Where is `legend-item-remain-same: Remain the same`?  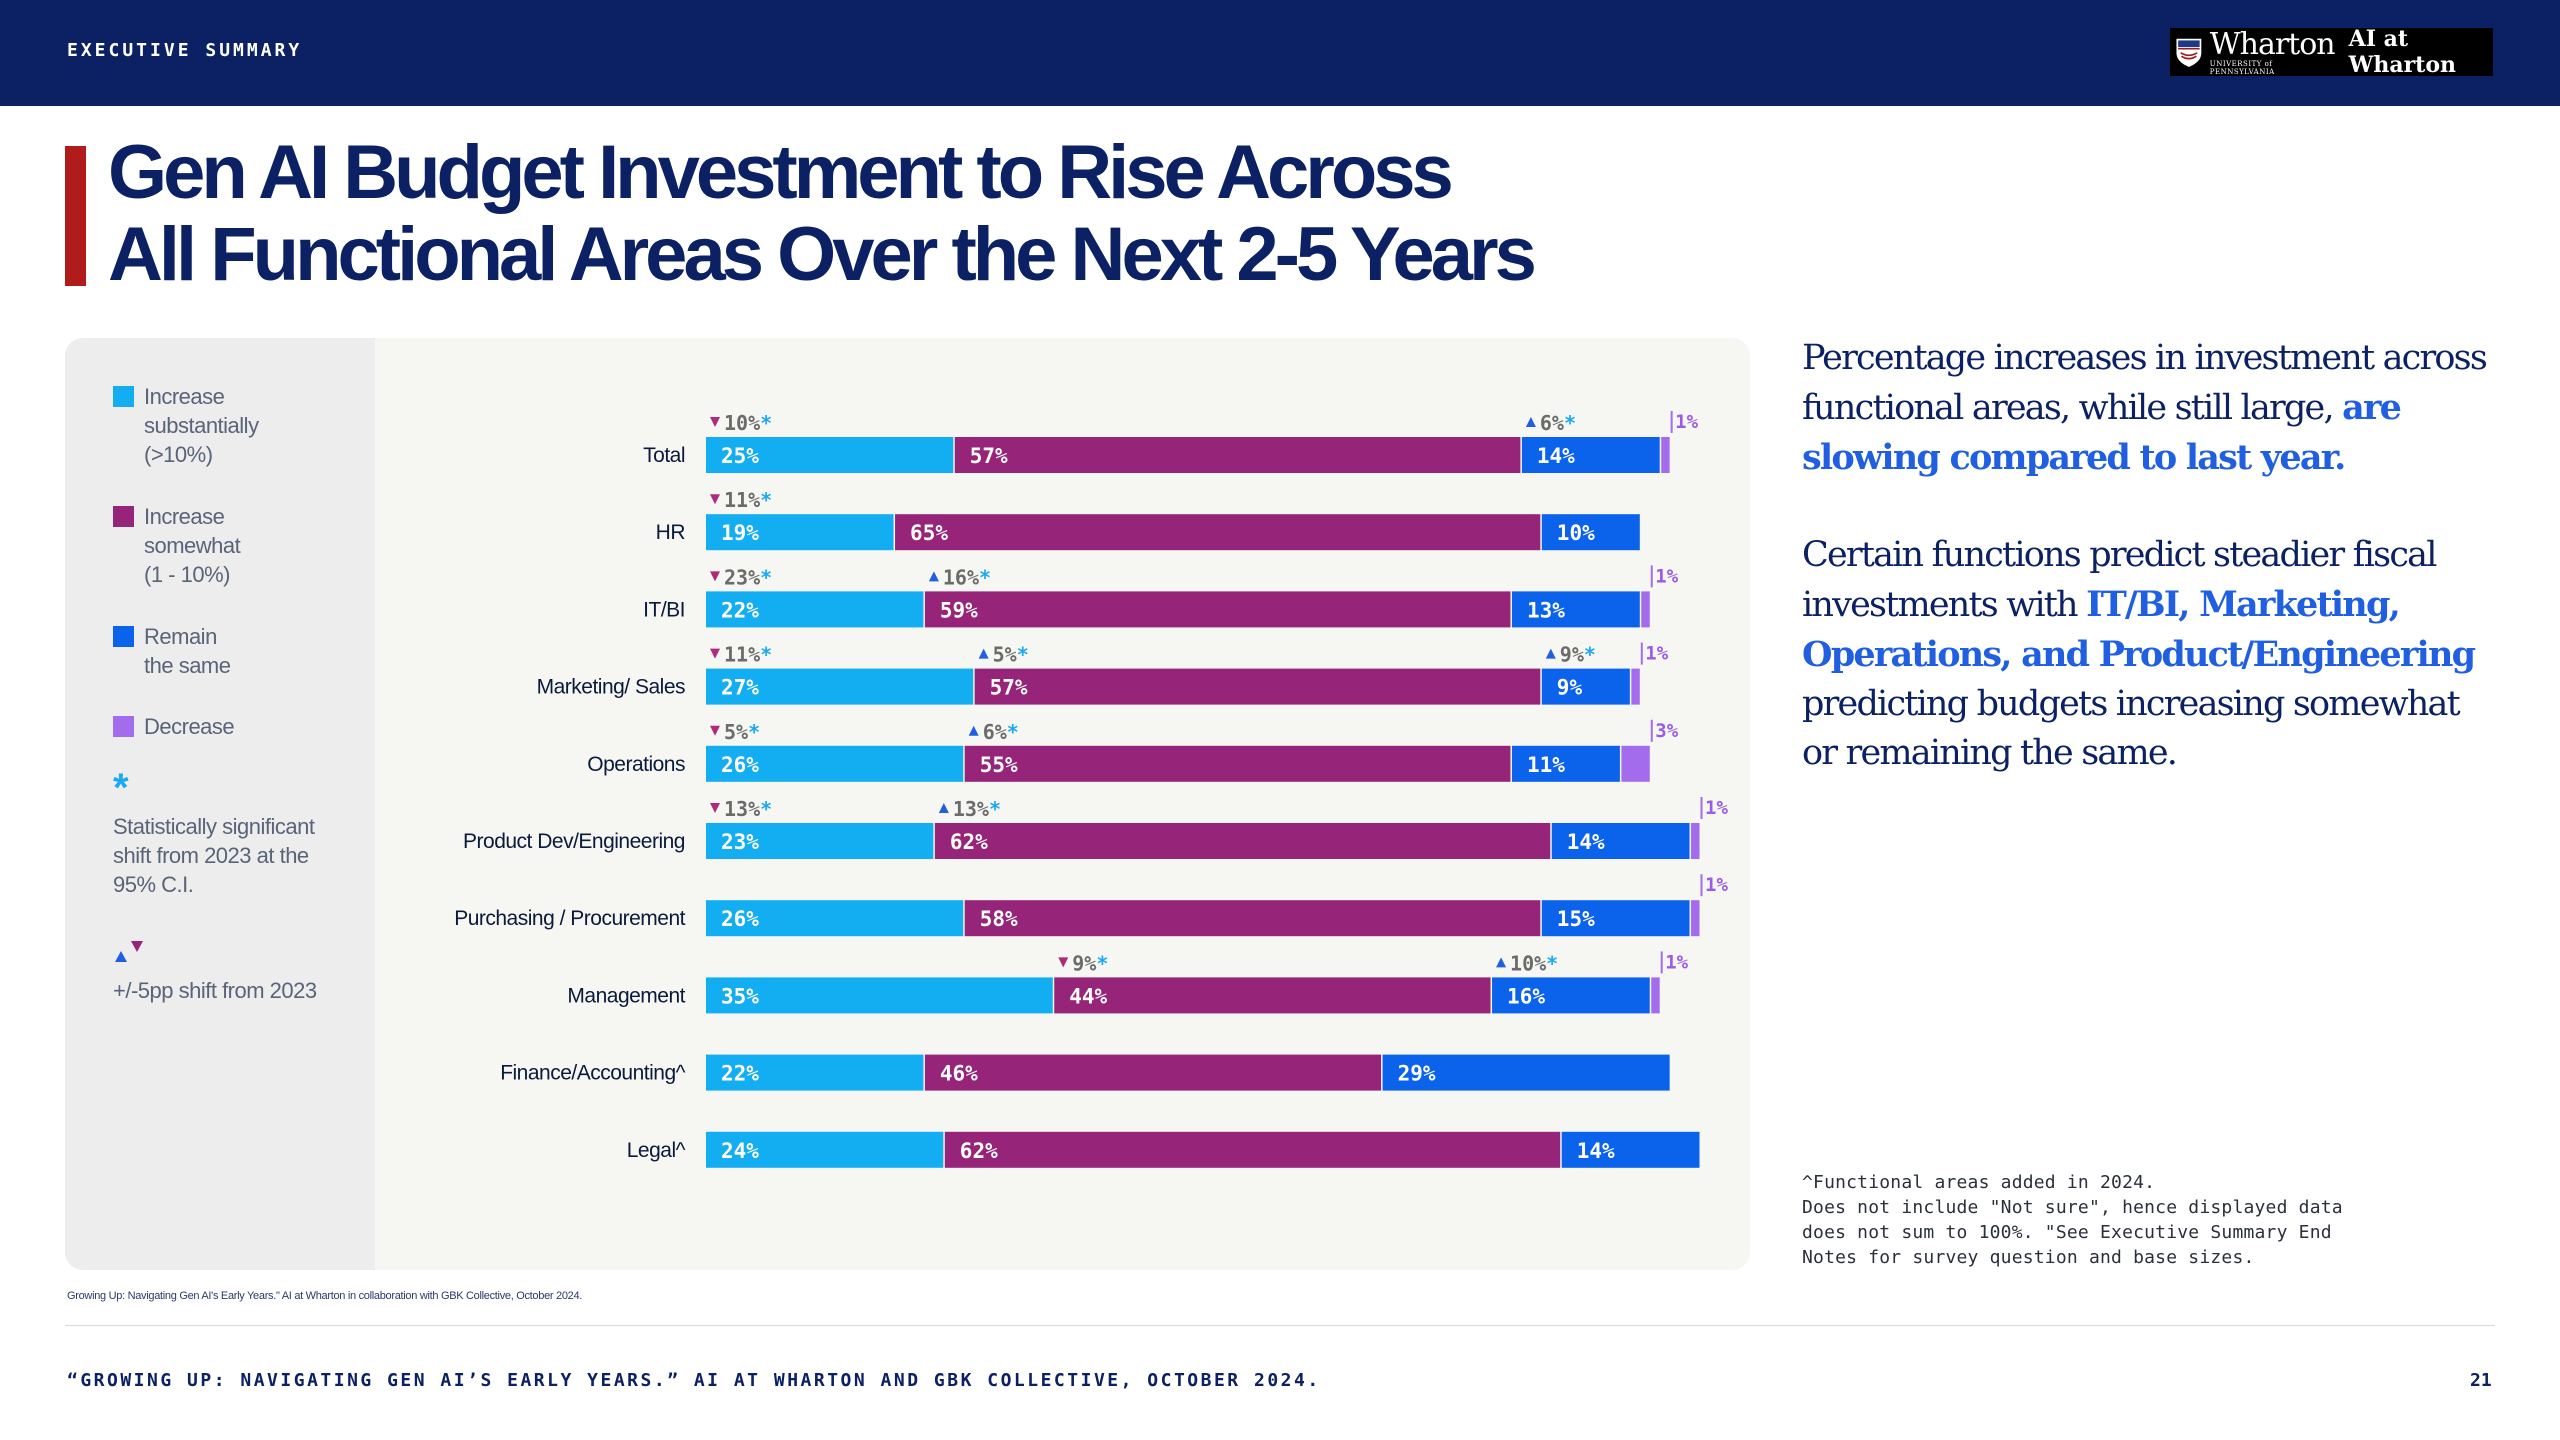 legend-item-remain-same: Remain the same is located at coordinates (172, 651).